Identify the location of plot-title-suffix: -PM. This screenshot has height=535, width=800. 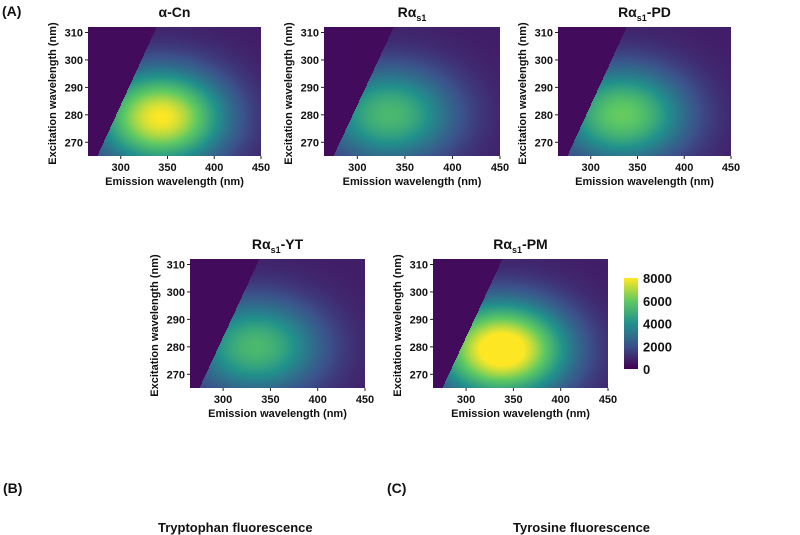
(535, 244).